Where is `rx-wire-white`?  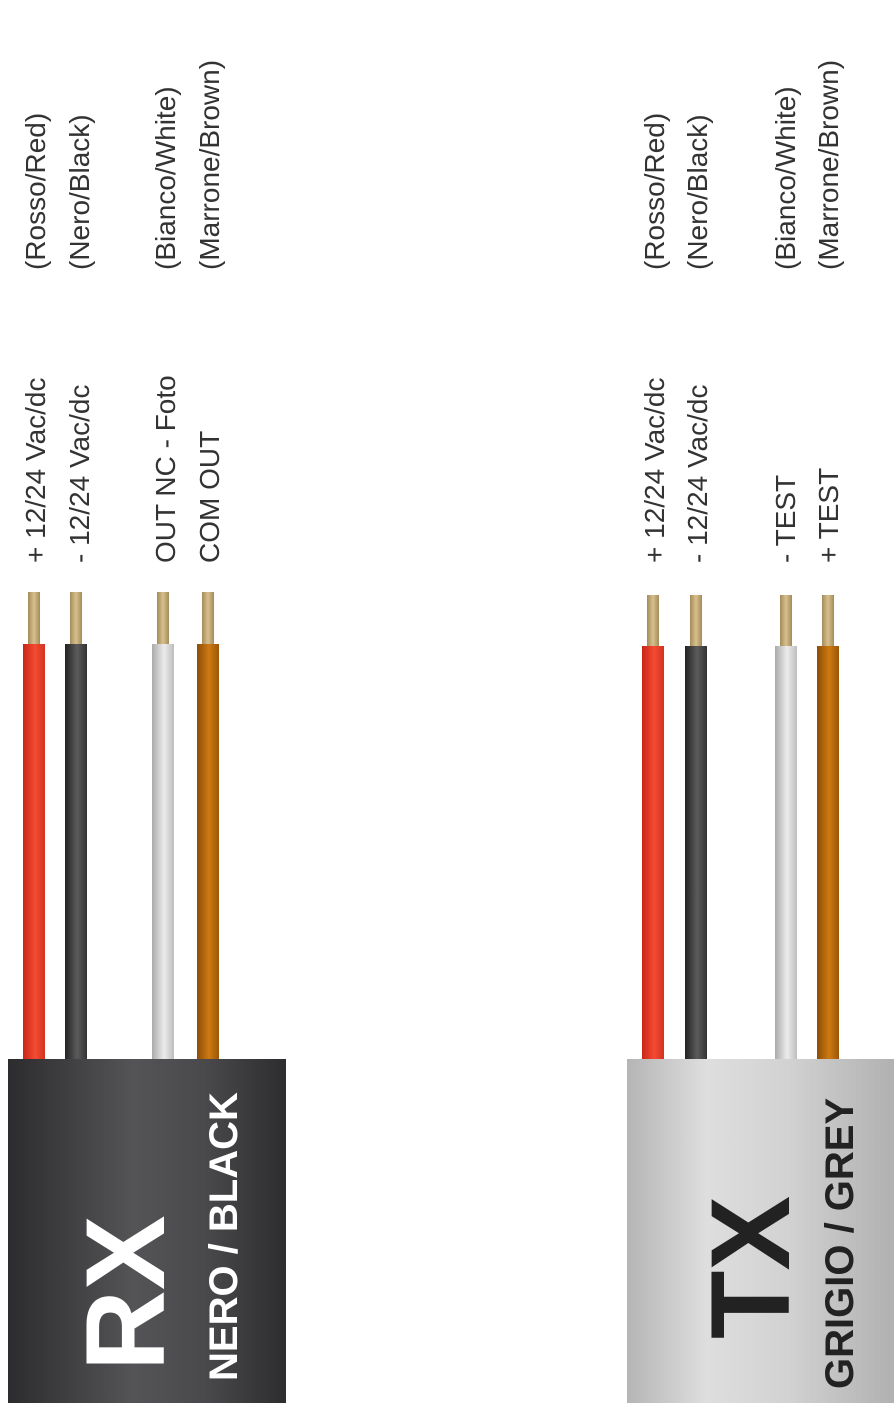
rx-wire-white is located at coordinates (163, 852).